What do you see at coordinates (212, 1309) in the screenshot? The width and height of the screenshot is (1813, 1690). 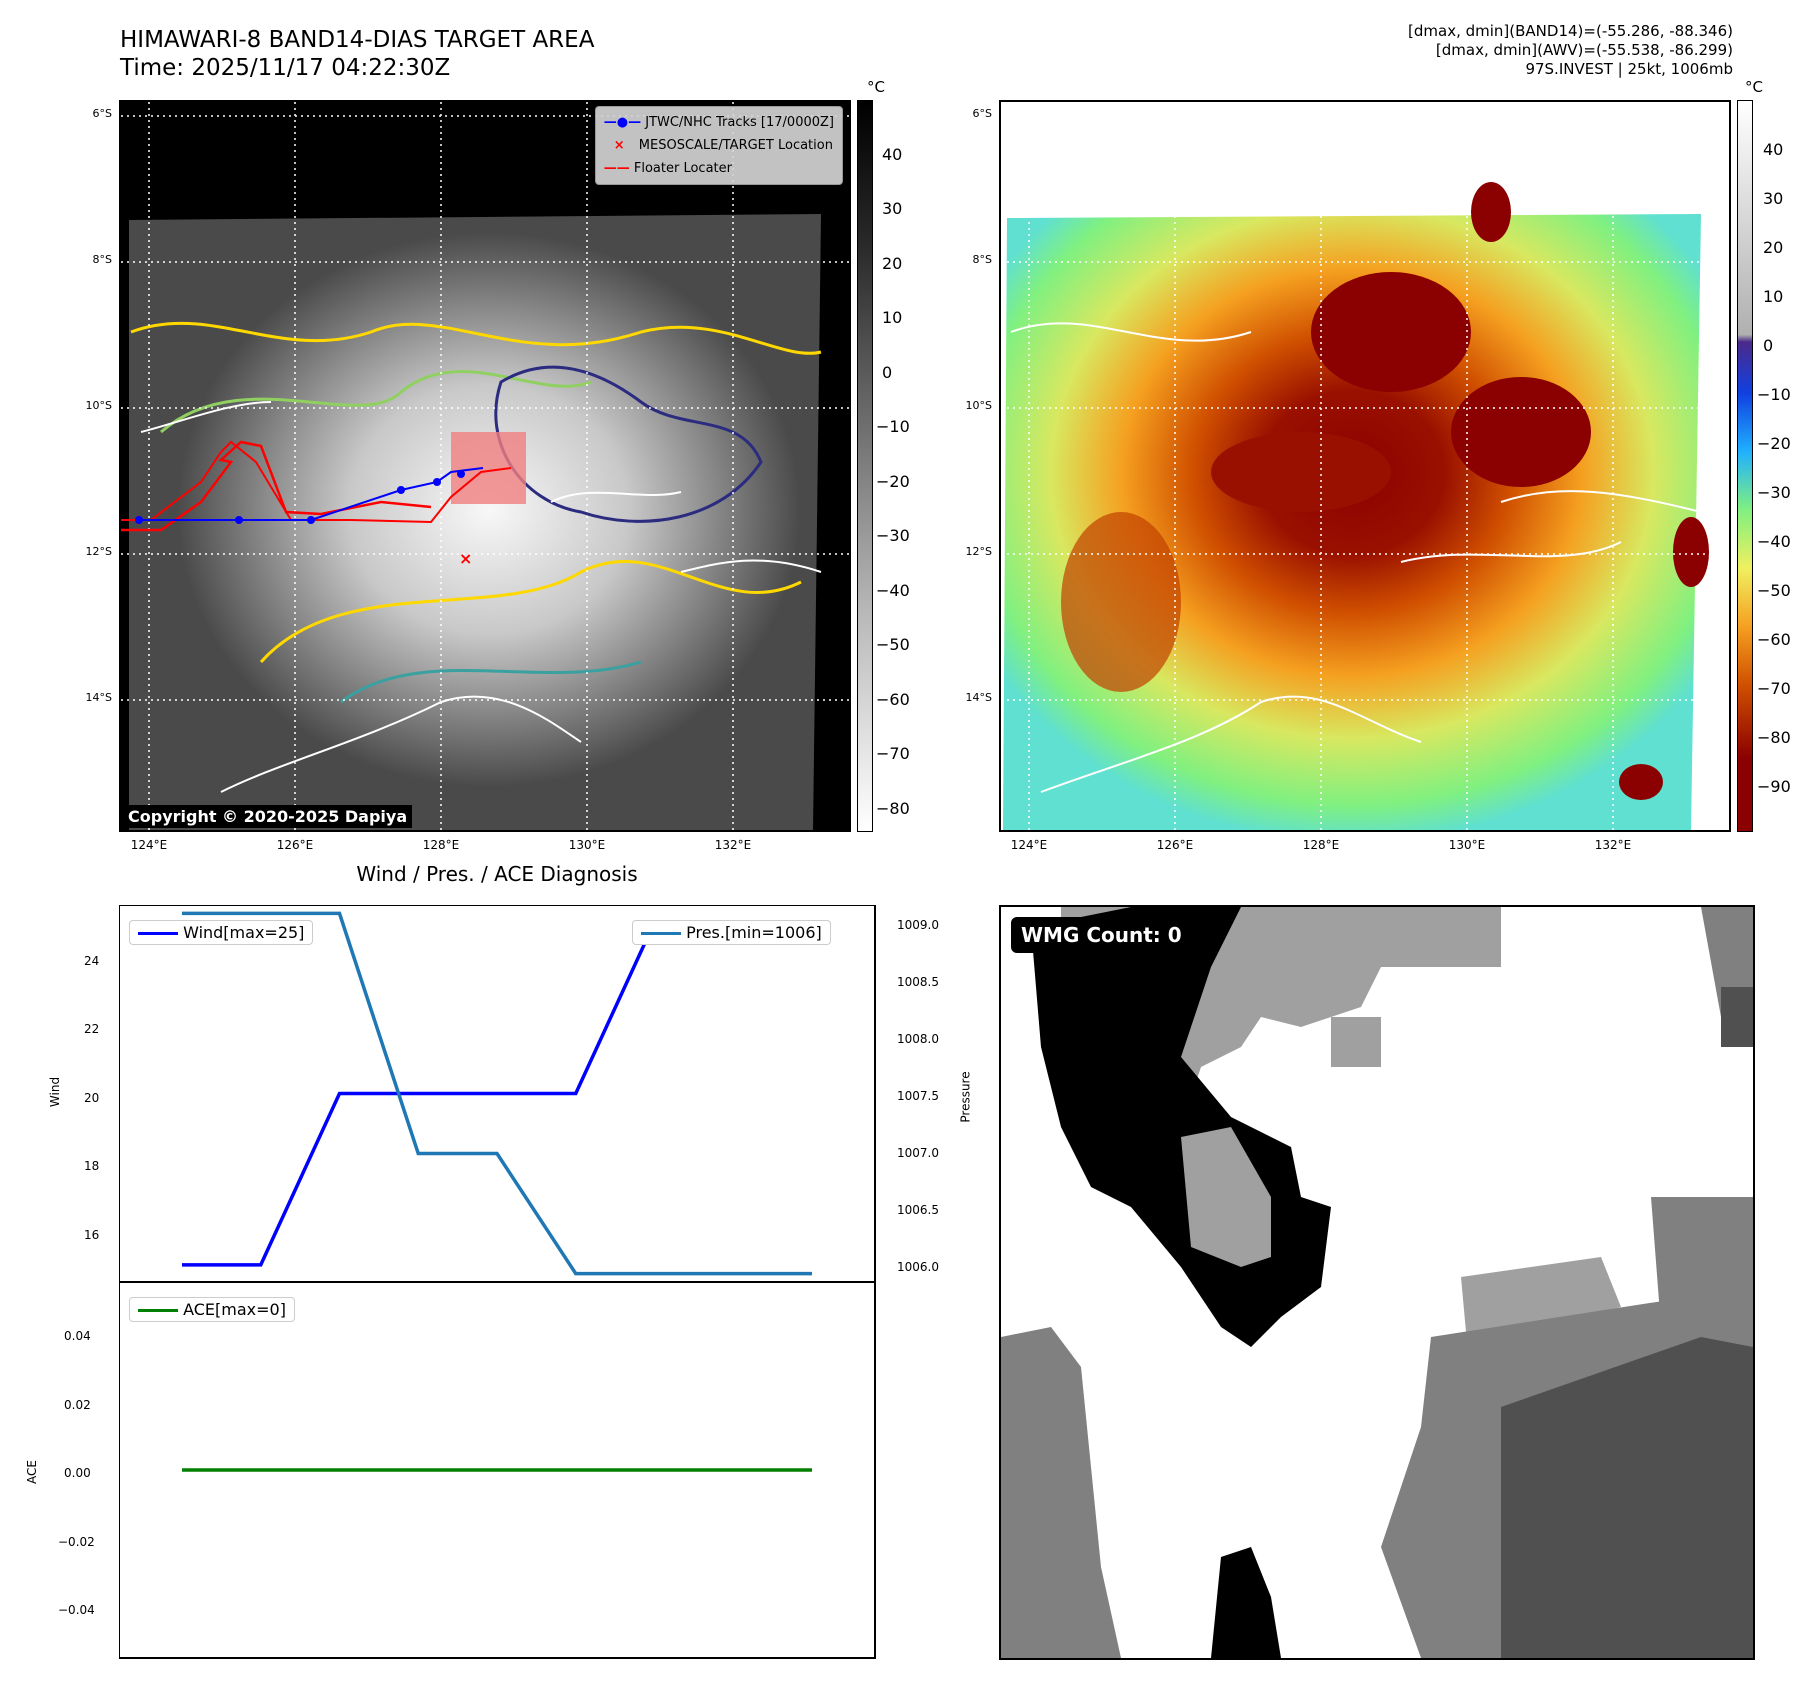 I see `ace-legend: ACE[max=0]` at bounding box center [212, 1309].